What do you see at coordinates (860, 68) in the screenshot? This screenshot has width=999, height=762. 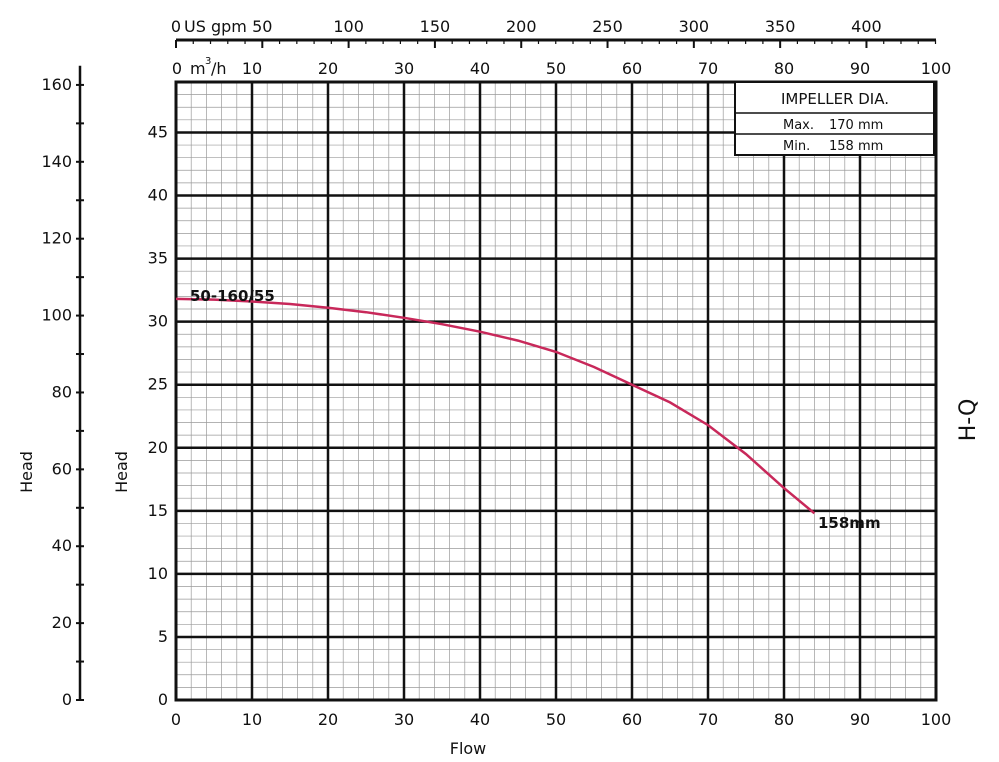 I see `m3h-tick-label: 90` at bounding box center [860, 68].